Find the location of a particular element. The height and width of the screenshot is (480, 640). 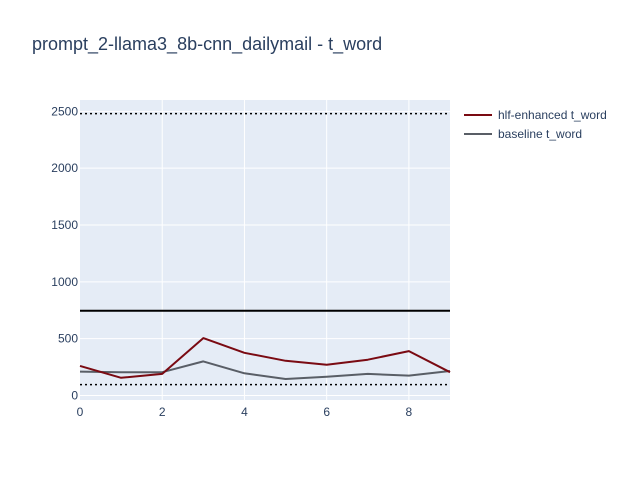

y-axis-ticks: 0 500 1000 1500 2000 2500 is located at coordinates (64, 253).